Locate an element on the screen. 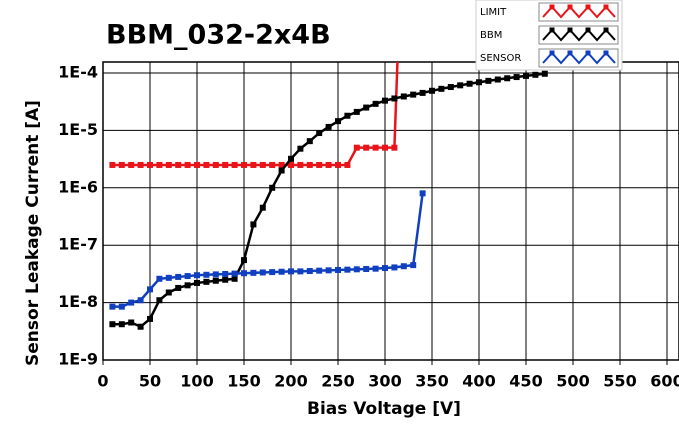 This screenshot has width=679, height=425. legend-label: SENSOR is located at coordinates (500, 58).